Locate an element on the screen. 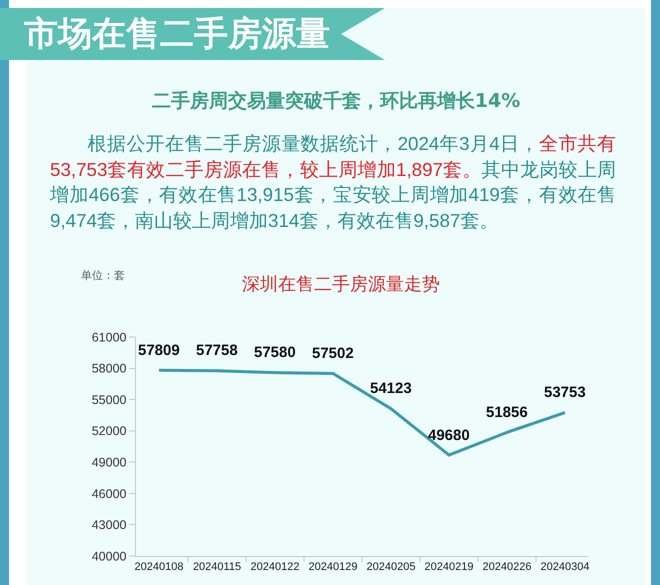  chart-title: 深圳在售二手房源量走势 is located at coordinates (341, 284).